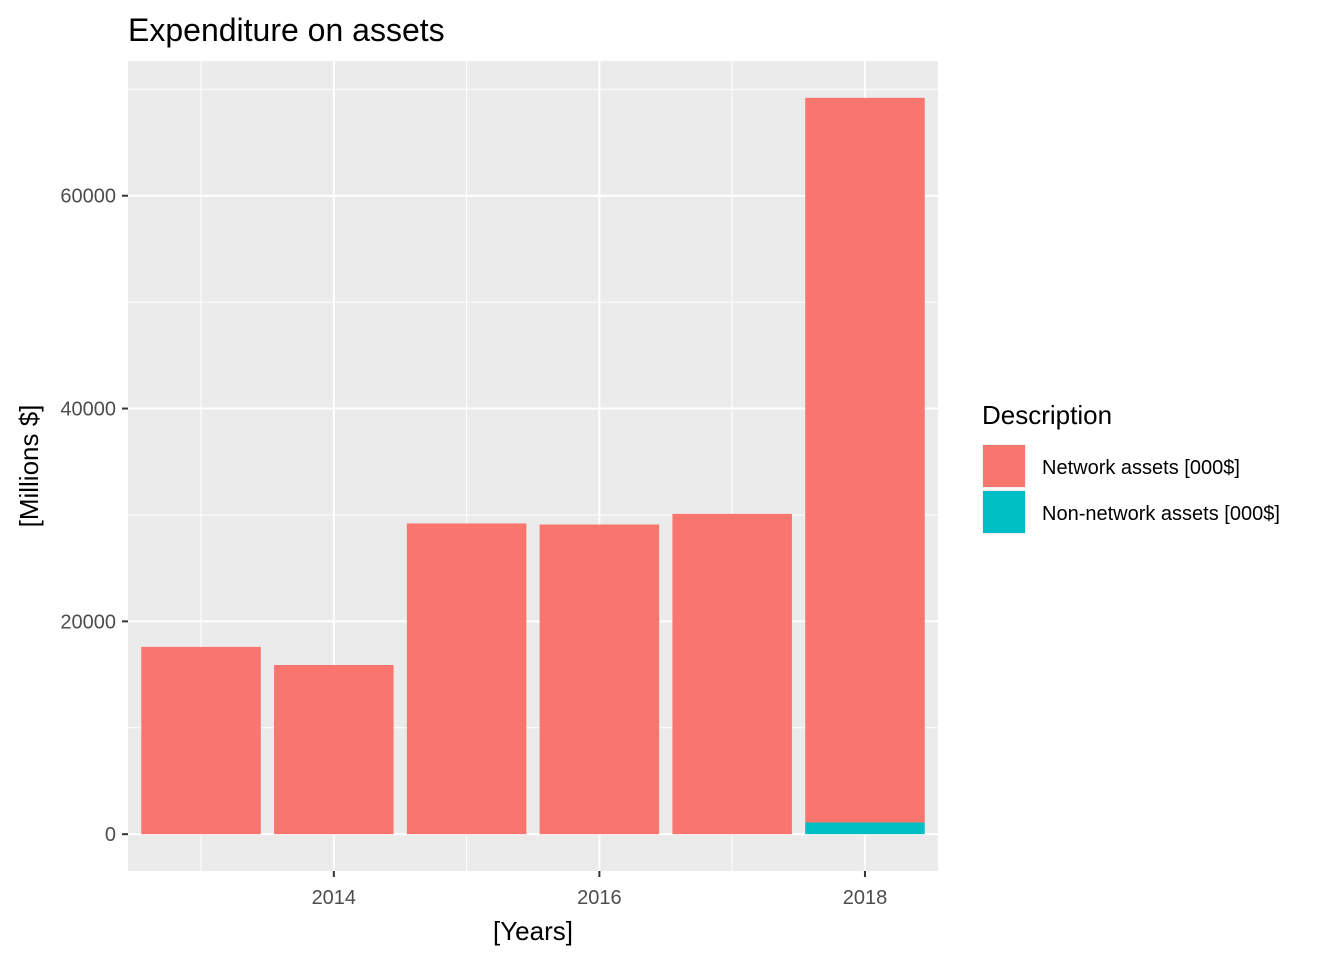 This screenshot has width=1344, height=960. What do you see at coordinates (334, 898) in the screenshot?
I see `x-tick-label: 2014` at bounding box center [334, 898].